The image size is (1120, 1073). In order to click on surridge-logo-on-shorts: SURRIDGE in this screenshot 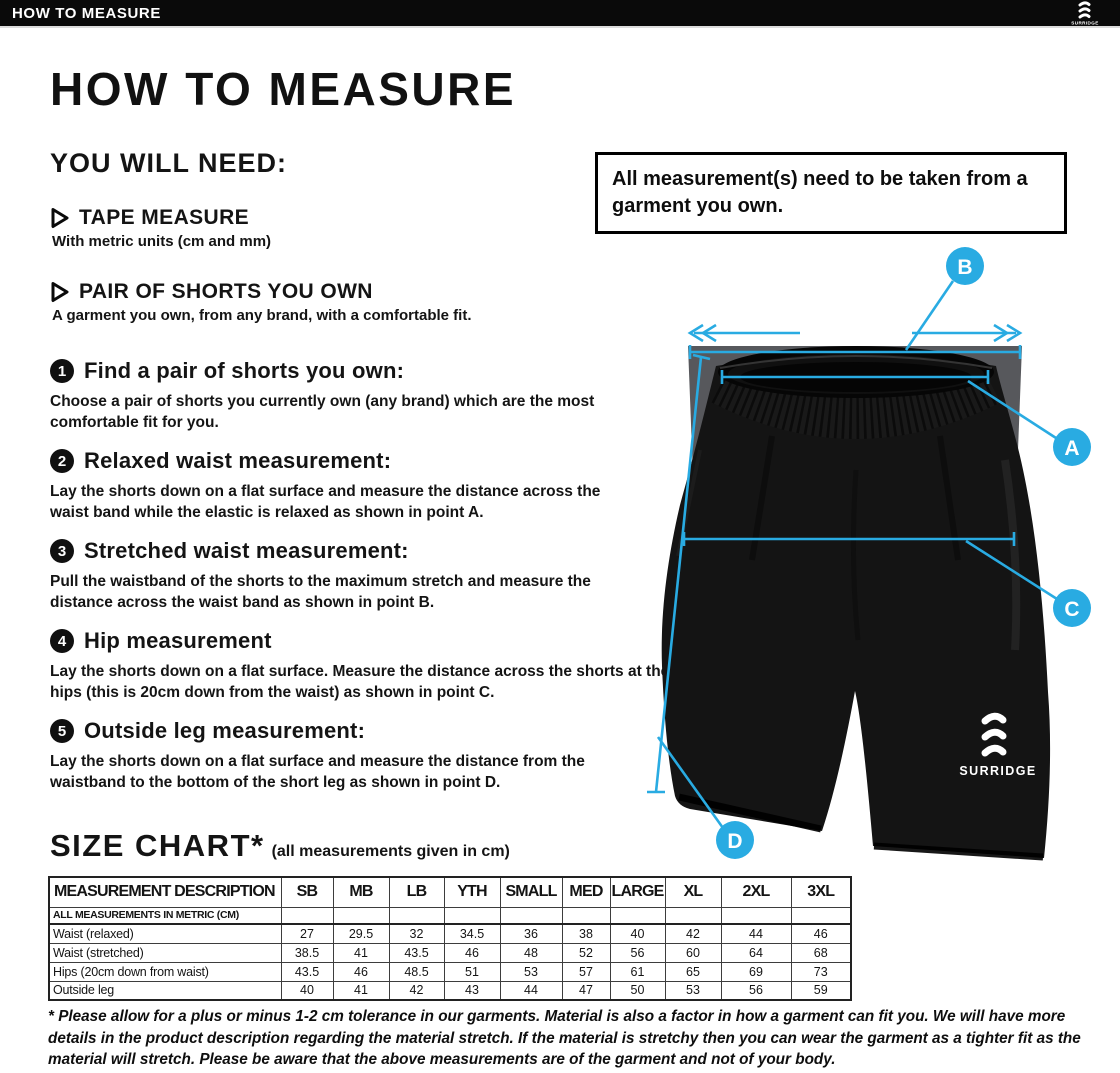, I will do `click(997, 745)`.